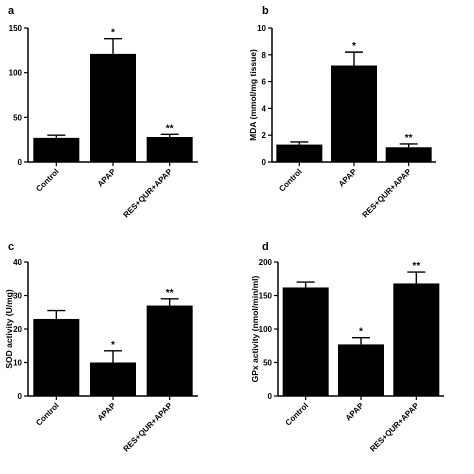 The image size is (474, 474). Describe the element at coordinates (264, 108) in the screenshot. I see `y-tick-label: 4` at that location.